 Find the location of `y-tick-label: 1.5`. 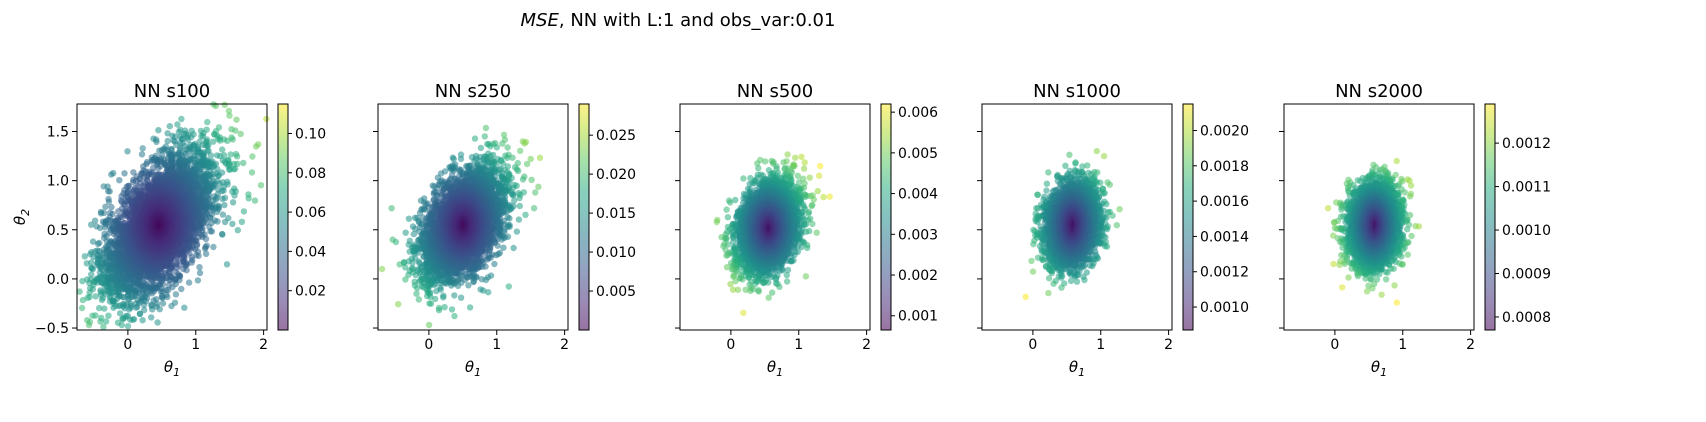

y-tick-label: 1.5 is located at coordinates (58, 133).